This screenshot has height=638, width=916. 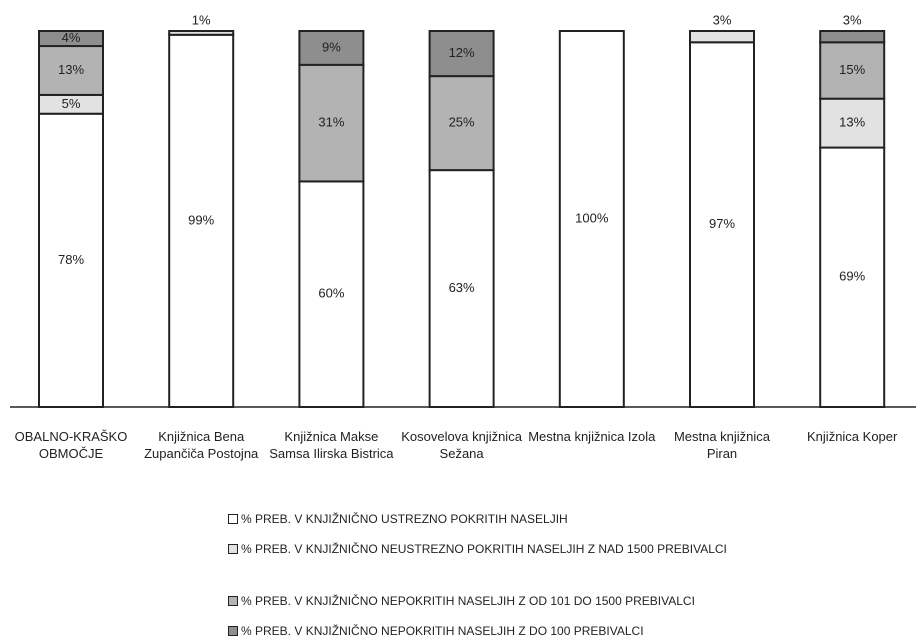 I want to click on value-label: 25%, so click(x=462, y=122).